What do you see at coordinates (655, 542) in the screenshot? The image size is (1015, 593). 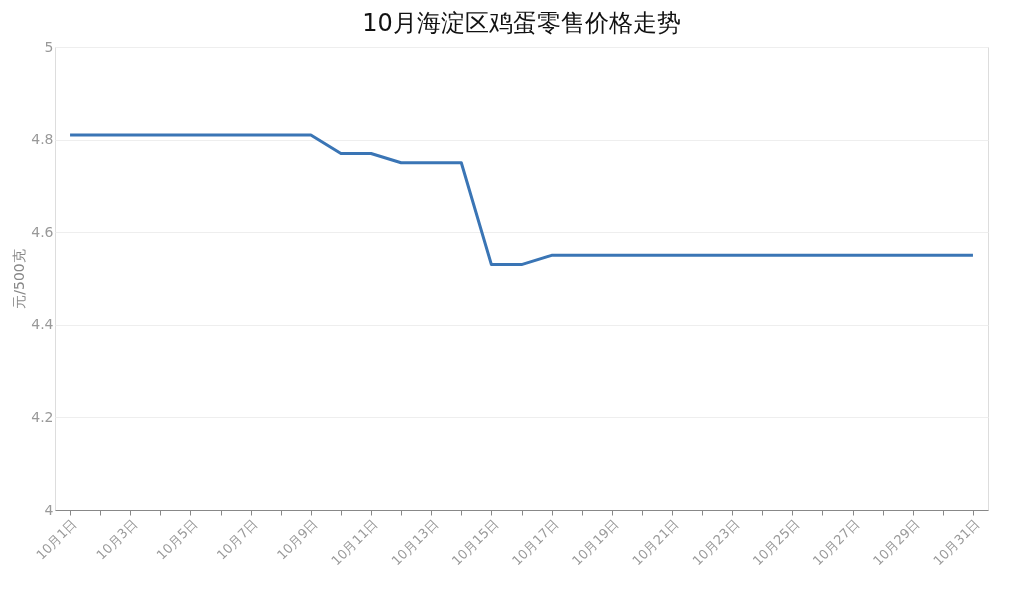 I see `x-tick-label: 10月21日` at bounding box center [655, 542].